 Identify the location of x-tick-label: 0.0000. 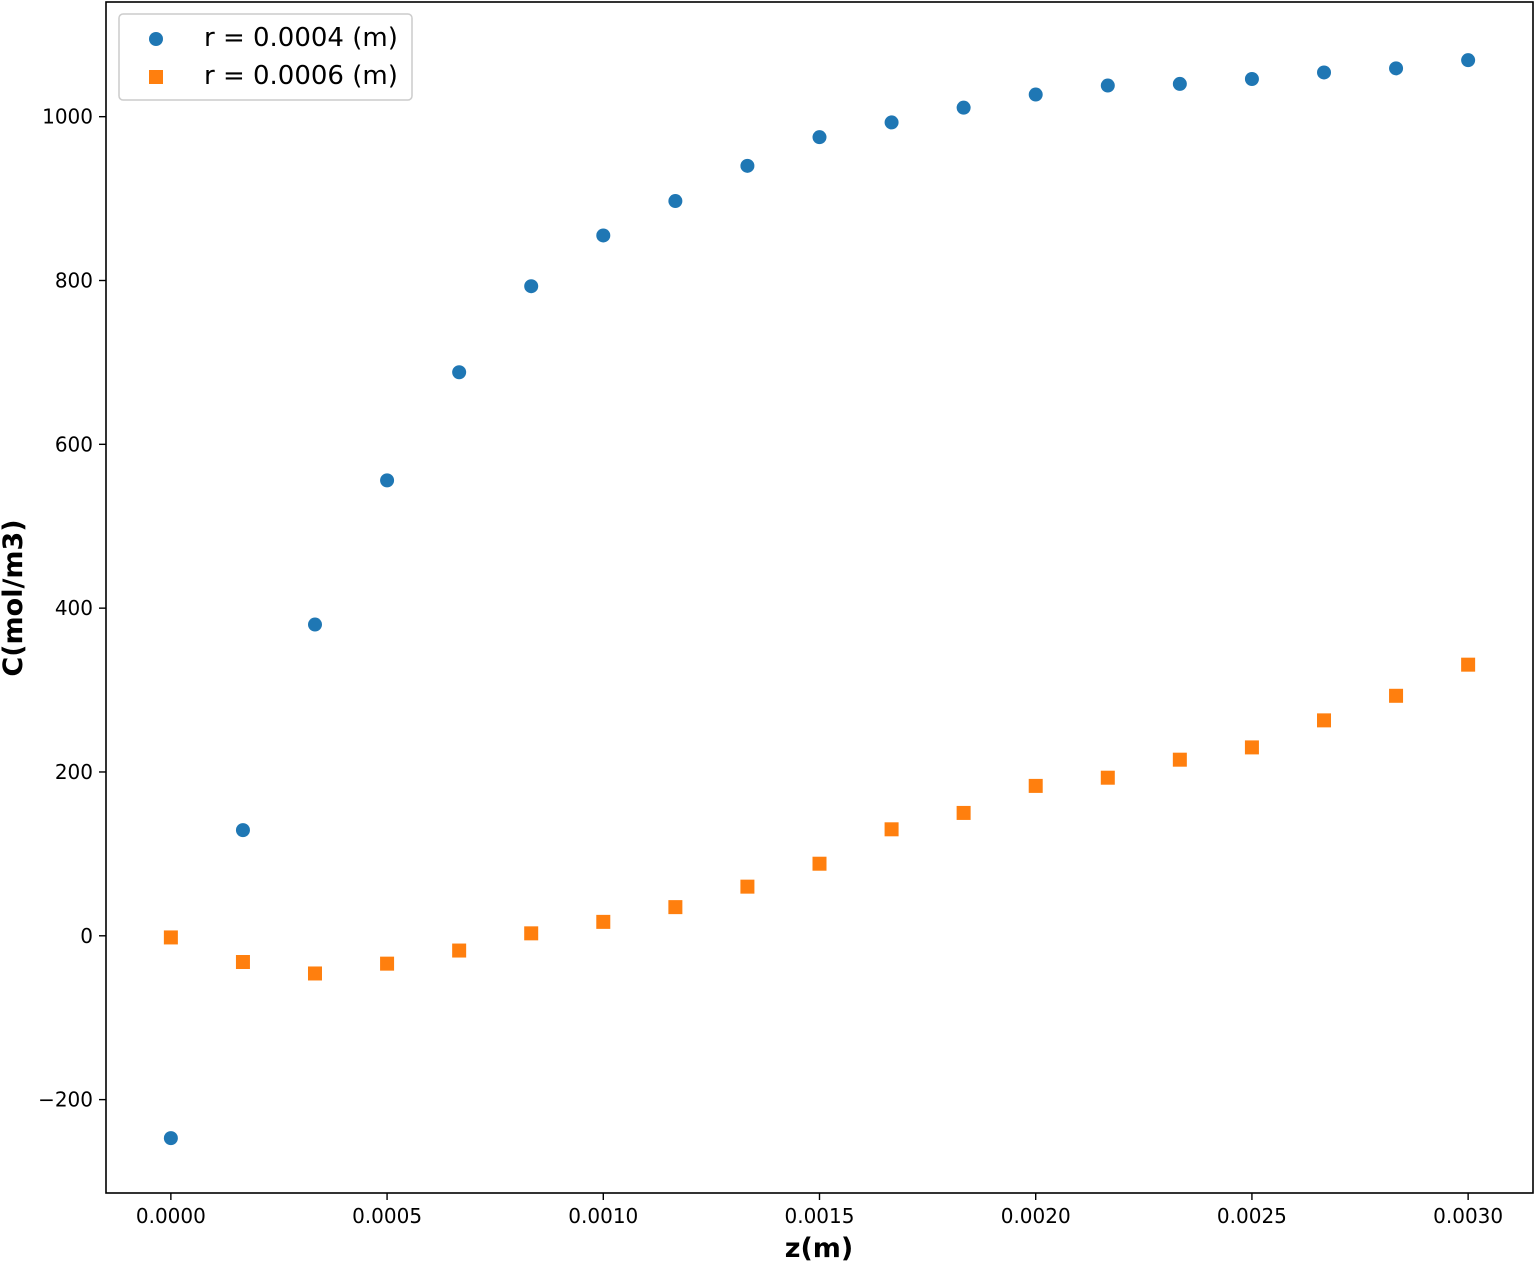
(171, 1216).